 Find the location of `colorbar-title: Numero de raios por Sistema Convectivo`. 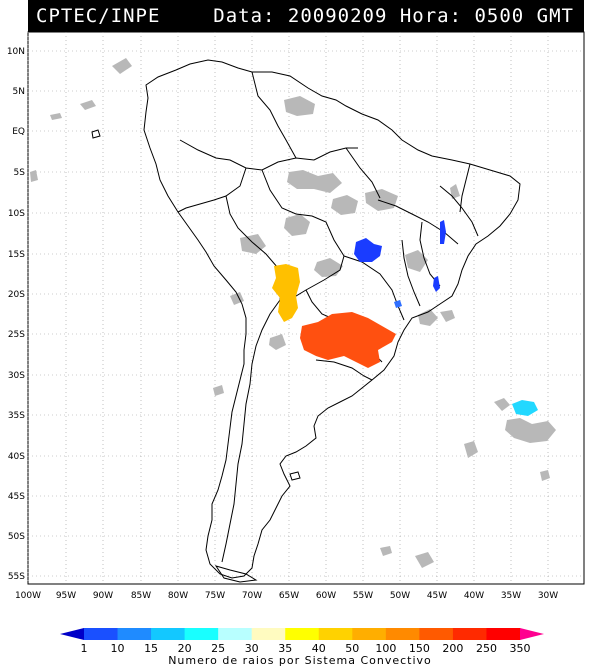

colorbar-title: Numero de raios por Sistema Convectivo is located at coordinates (300, 660).